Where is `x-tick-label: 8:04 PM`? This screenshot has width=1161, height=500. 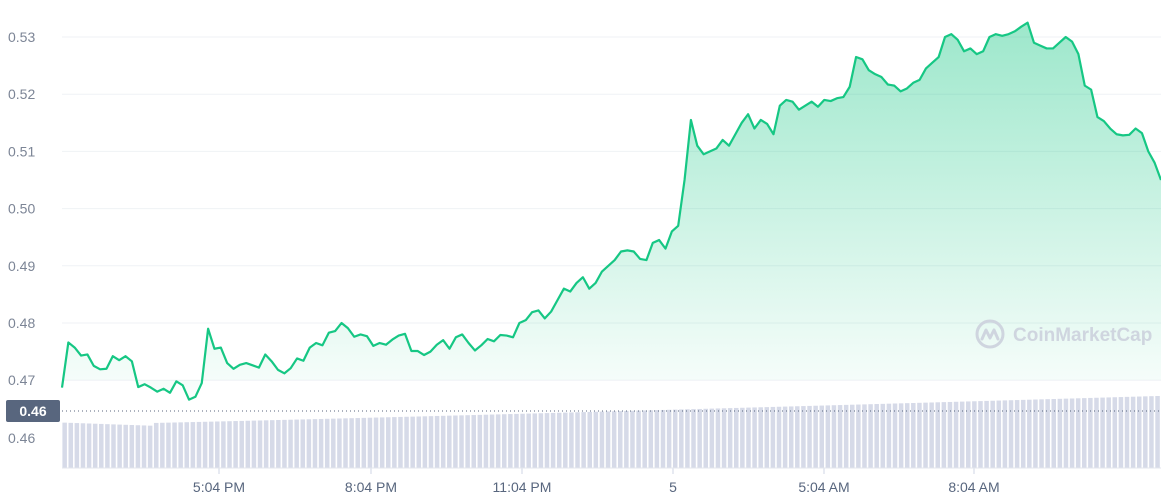 x-tick-label: 8:04 PM is located at coordinates (371, 487).